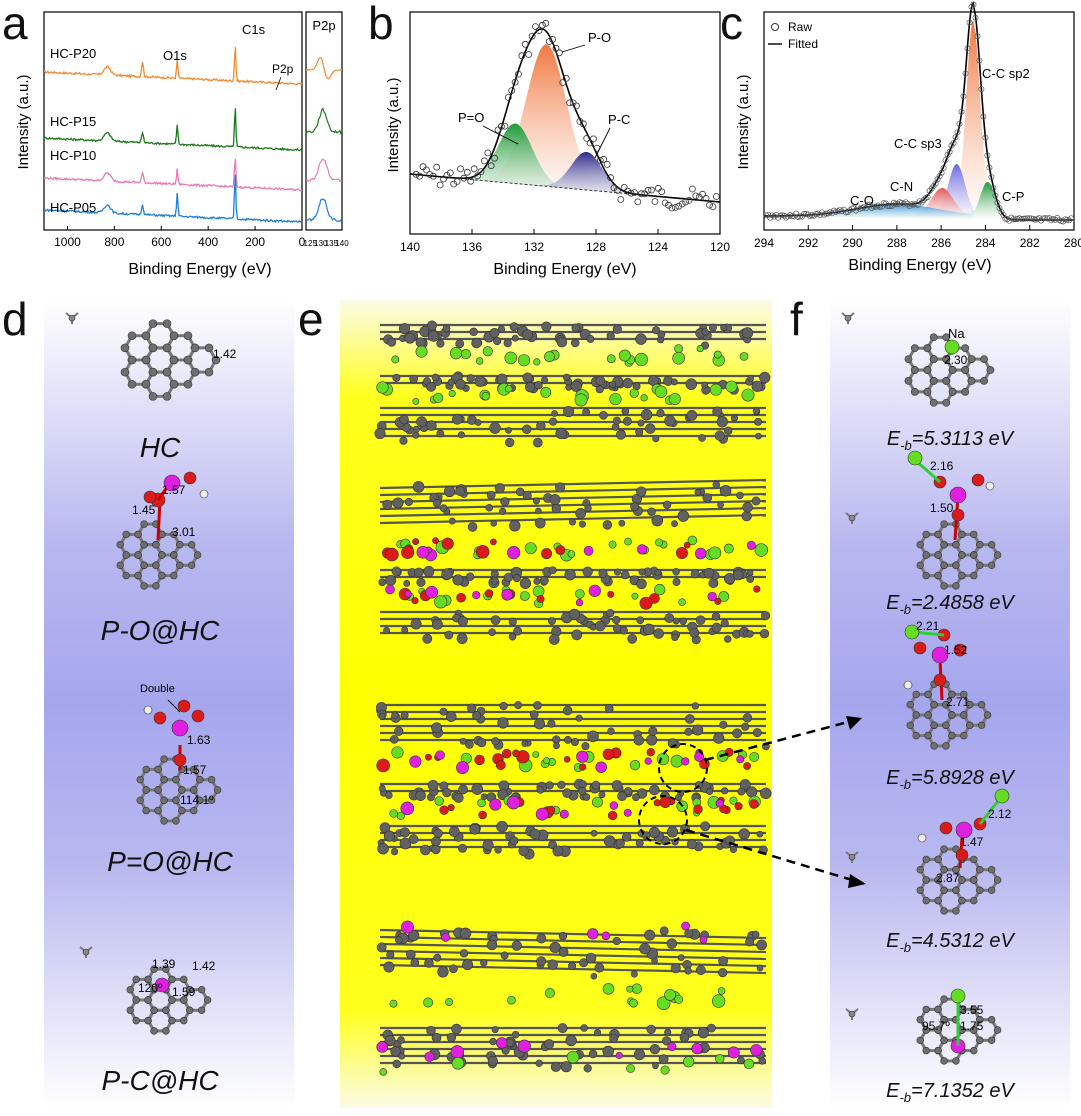 The width and height of the screenshot is (1081, 1116). Describe the element at coordinates (599, 37) in the screenshot. I see `comp-label-po: P-O` at that location.